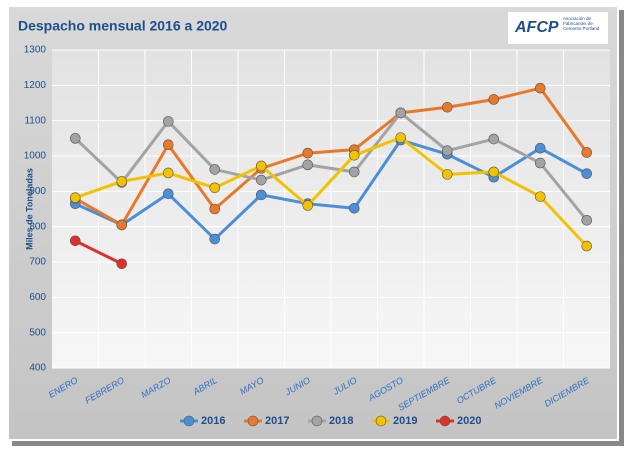  What do you see at coordinates (98, 252) in the screenshot?
I see `series-line` at bounding box center [98, 252].